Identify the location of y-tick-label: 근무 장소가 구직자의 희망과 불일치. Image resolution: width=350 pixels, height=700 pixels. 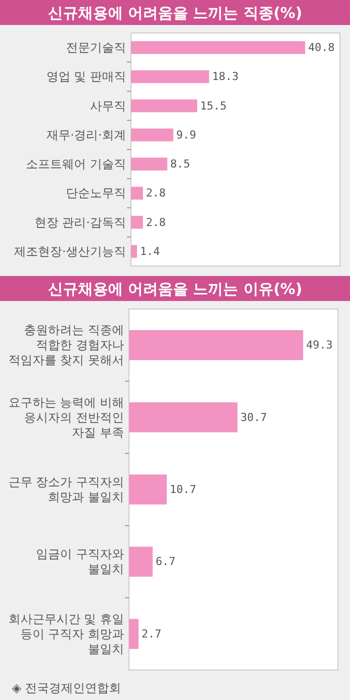
(66, 489).